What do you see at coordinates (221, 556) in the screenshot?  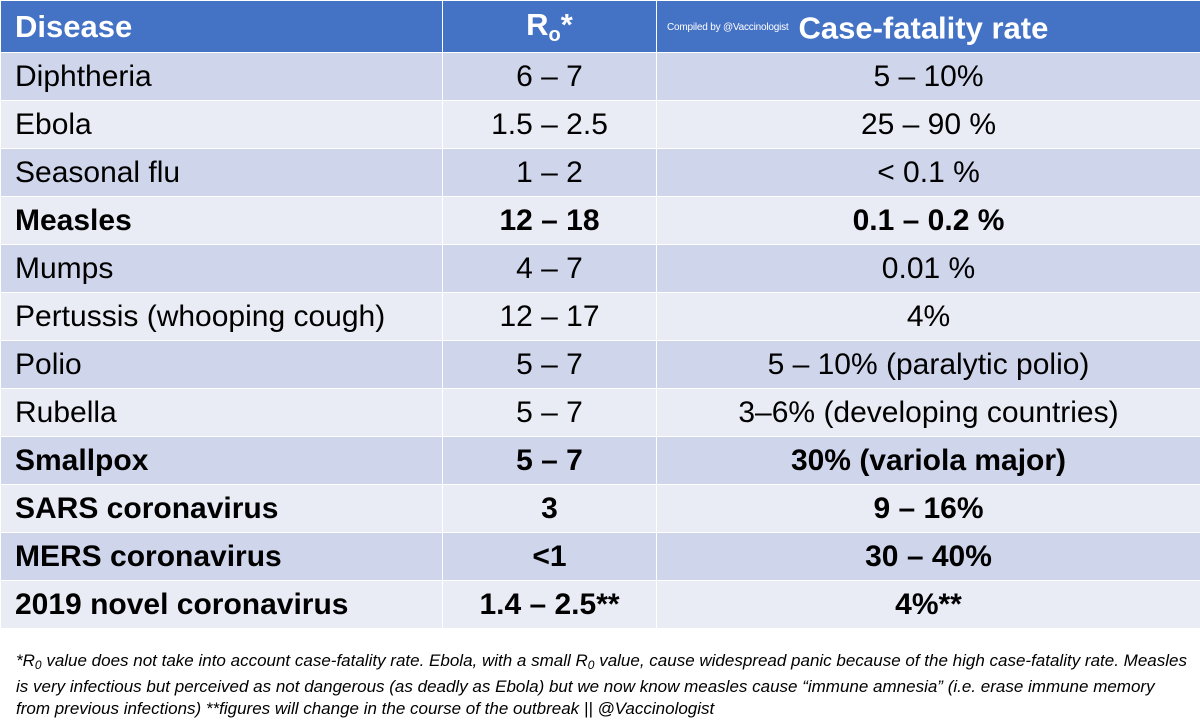 I see `cell-disease: MERS coronavirus` at bounding box center [221, 556].